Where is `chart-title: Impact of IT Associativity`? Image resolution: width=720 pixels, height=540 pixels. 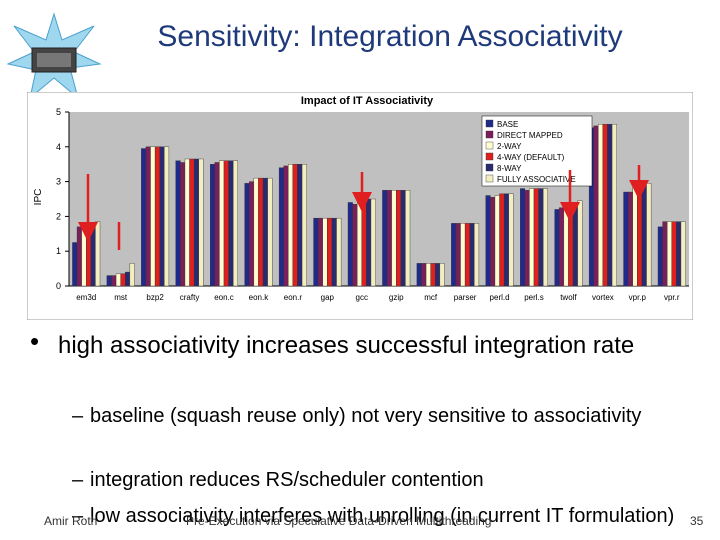
chart-title: Impact of IT Associativity is located at coordinates (367, 101).